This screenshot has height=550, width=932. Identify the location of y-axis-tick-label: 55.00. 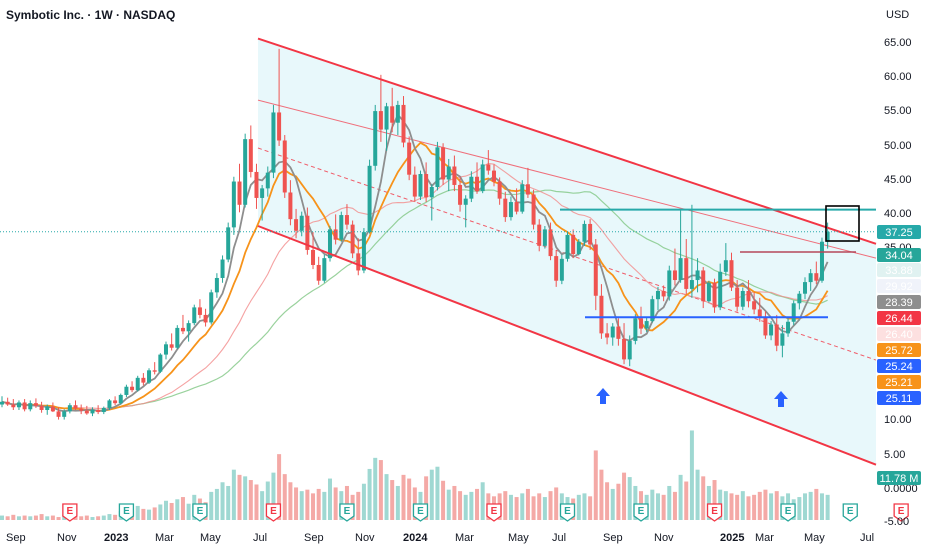
(898, 111).